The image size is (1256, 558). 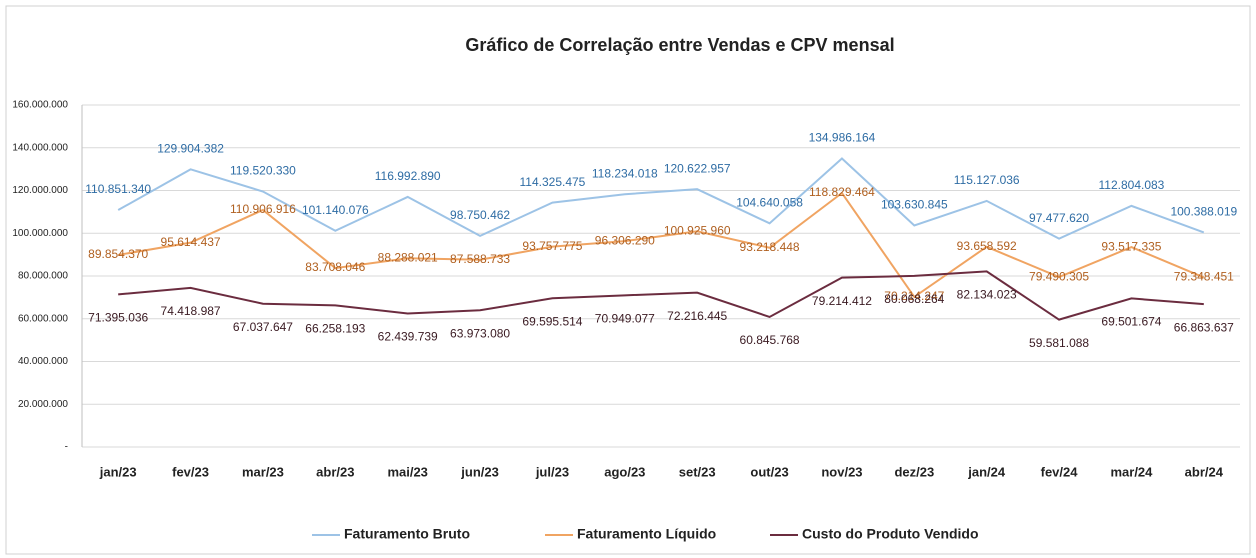 What do you see at coordinates (40, 147) in the screenshot?
I see `y-tick-label: 140.000.000` at bounding box center [40, 147].